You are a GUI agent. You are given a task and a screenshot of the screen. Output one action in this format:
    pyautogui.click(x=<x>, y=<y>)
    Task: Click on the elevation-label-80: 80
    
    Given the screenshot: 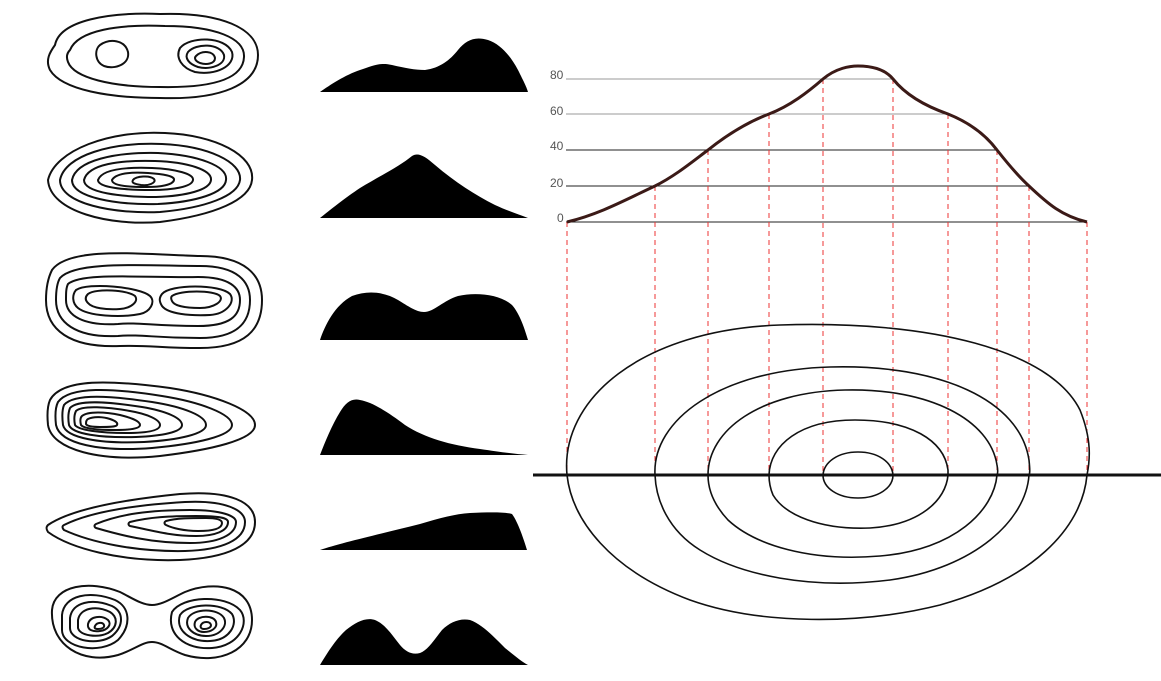 What is the action you would take?
    pyautogui.click(x=557, y=75)
    